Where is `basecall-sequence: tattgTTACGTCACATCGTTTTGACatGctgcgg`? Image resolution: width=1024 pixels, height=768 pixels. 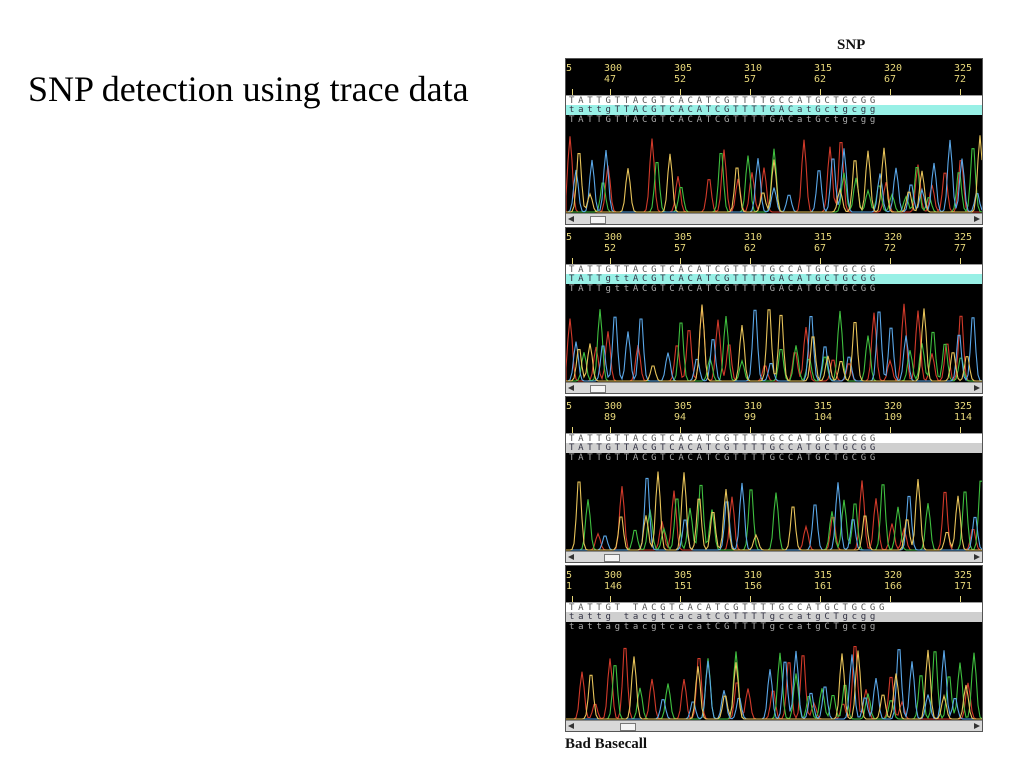
basecall-sequence: tattgTTACGTCACATCGTTTTGACatGctgcgg is located at coordinates (774, 110).